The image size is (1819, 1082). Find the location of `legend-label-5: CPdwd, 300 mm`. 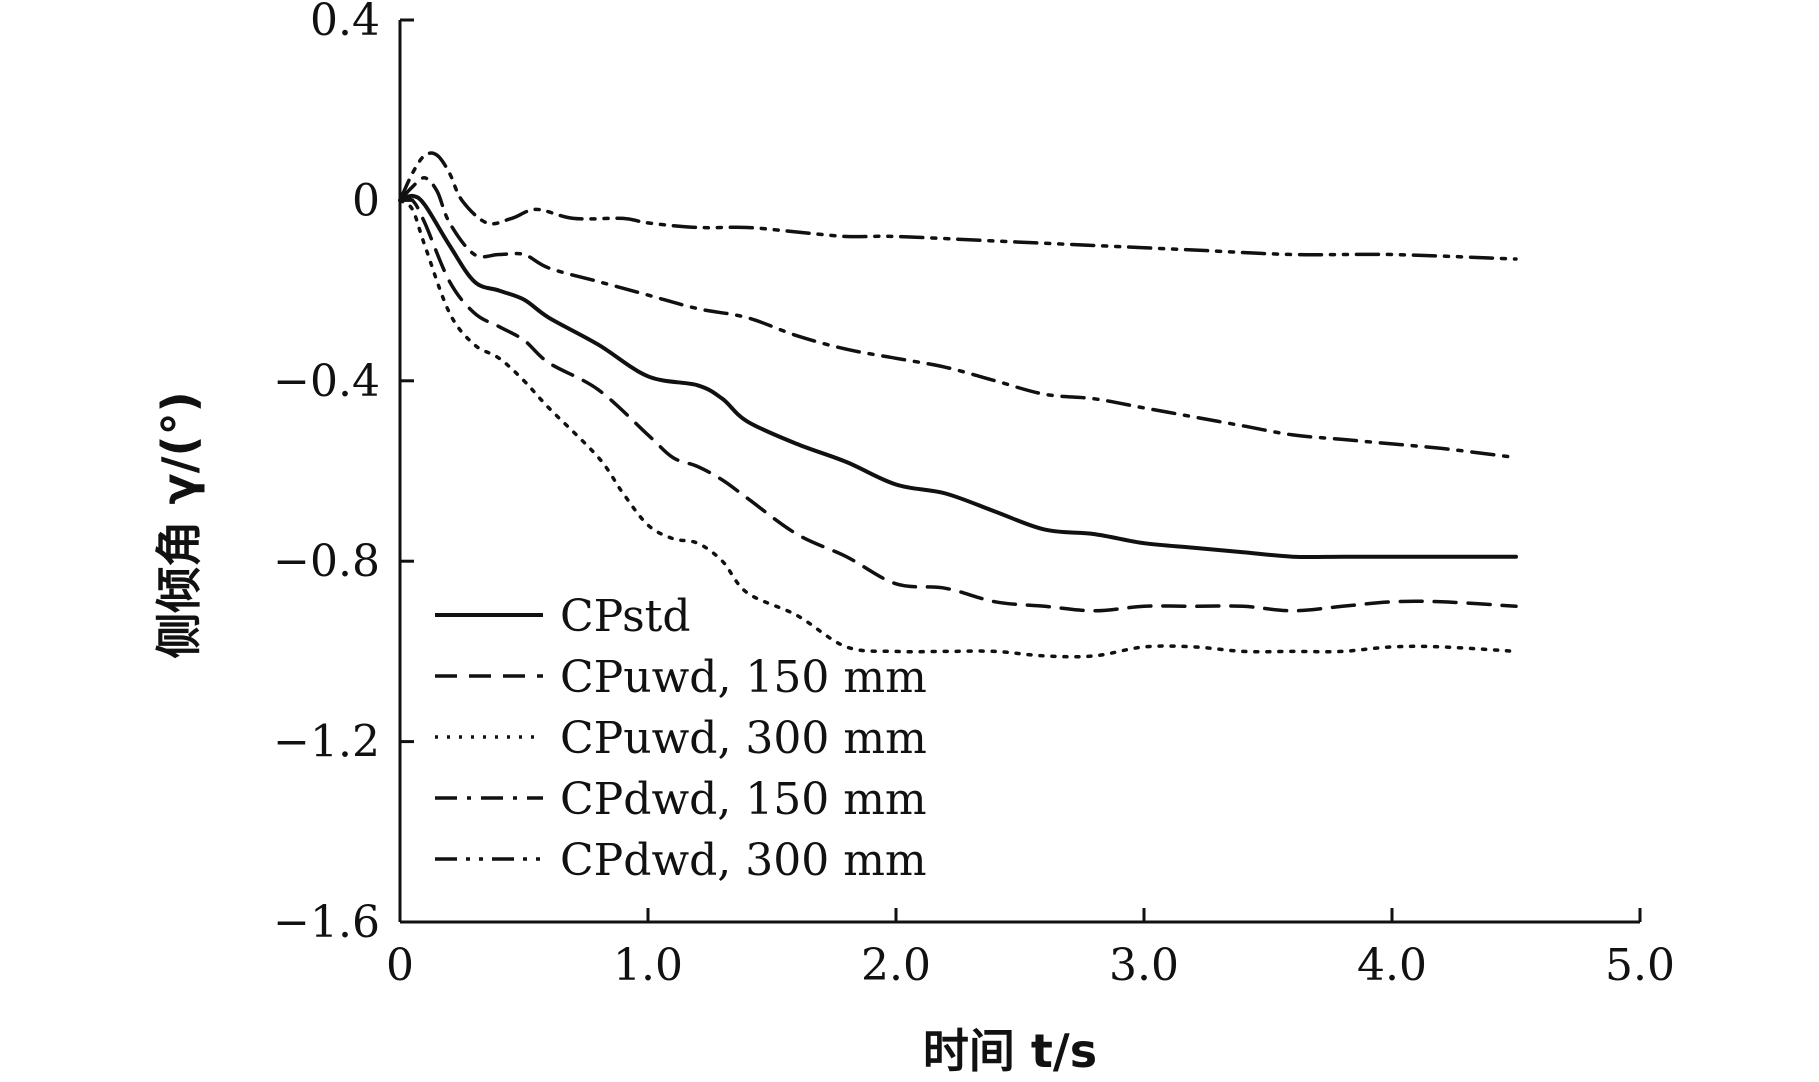

legend-label-5: CPdwd, 300 mm is located at coordinates (743, 860).